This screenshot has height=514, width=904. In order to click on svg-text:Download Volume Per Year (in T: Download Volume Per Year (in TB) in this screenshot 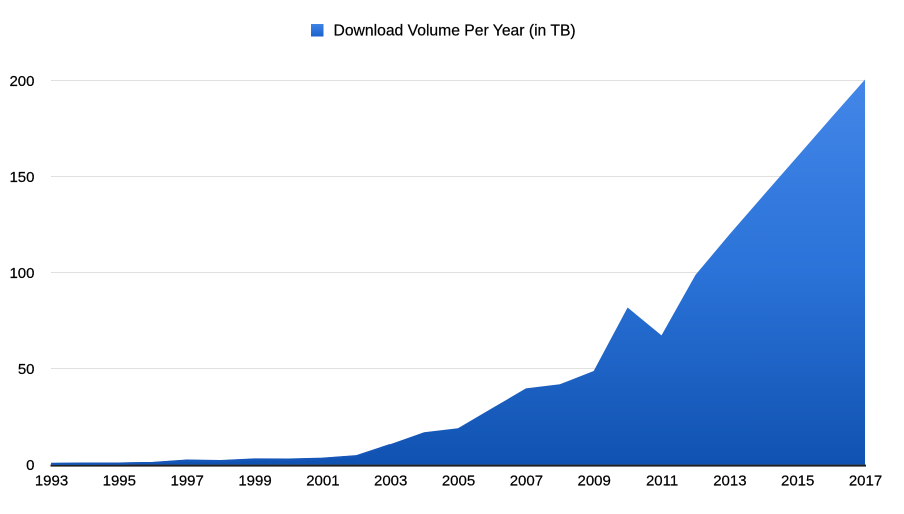, I will do `click(455, 31)`.